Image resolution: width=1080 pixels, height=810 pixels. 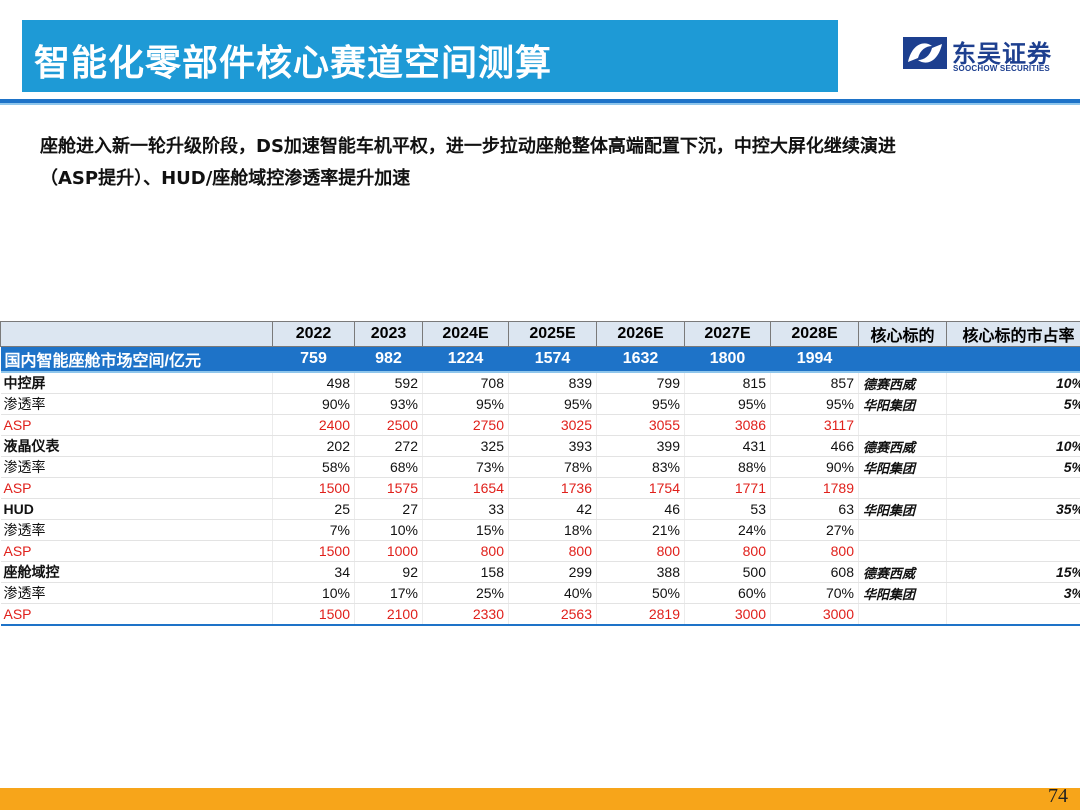 I want to click on total-market-row: 国内智能座舱市场空间/亿元 759 982 1224 1574 1632 1800 1994, so click(x=540, y=359).